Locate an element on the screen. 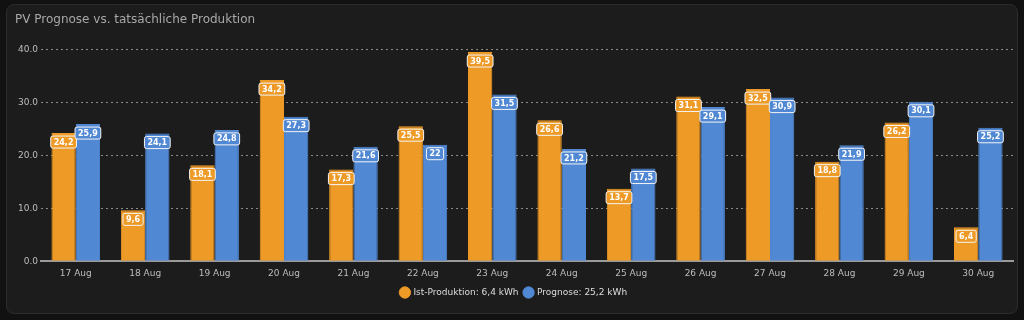 This screenshot has height=320, width=1024. data-label: 31,1 is located at coordinates (688, 106).